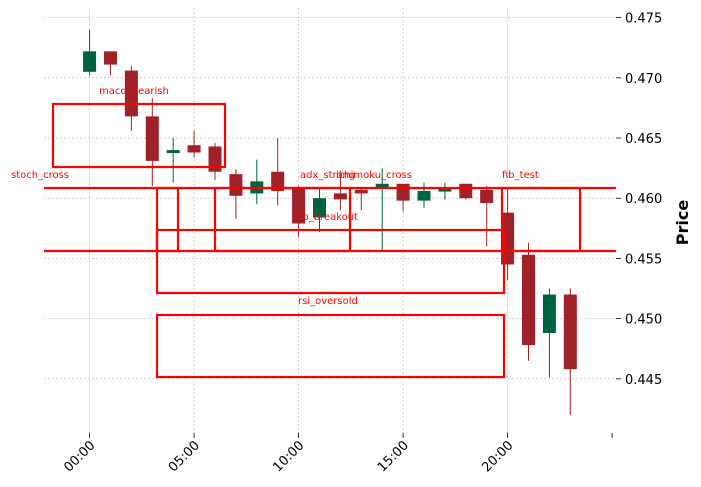  What do you see at coordinates (330, 261) in the screenshot?
I see `bb-breakout-box` at bounding box center [330, 261].